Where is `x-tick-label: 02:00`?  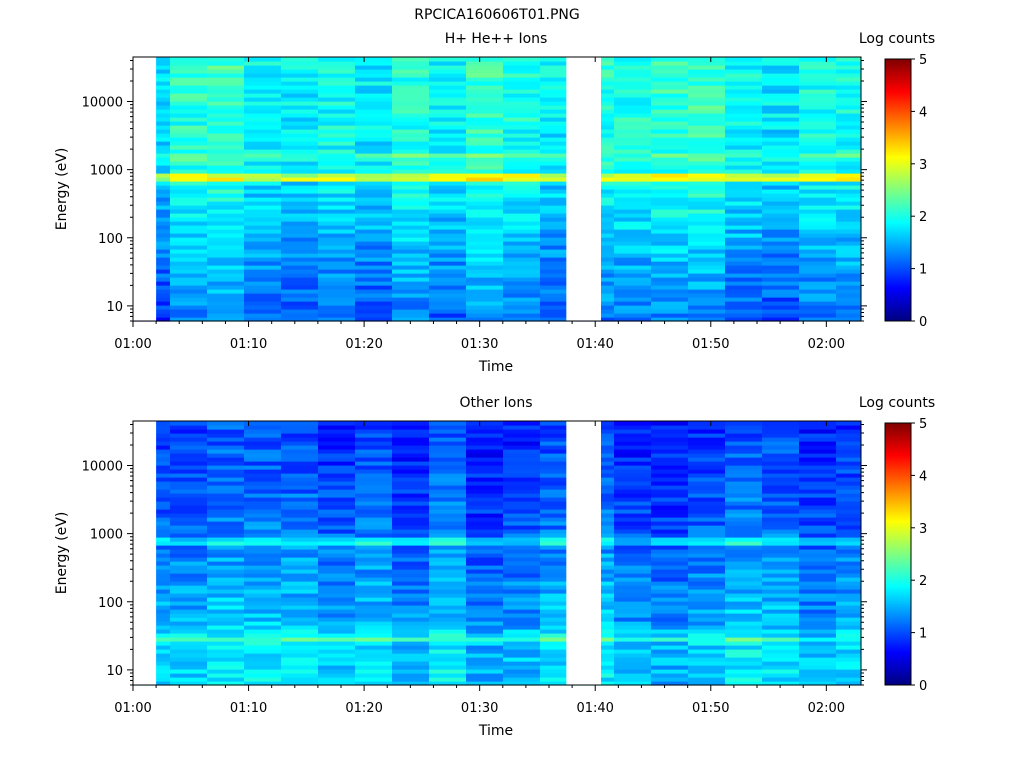 x-tick-label: 02:00 is located at coordinates (826, 708).